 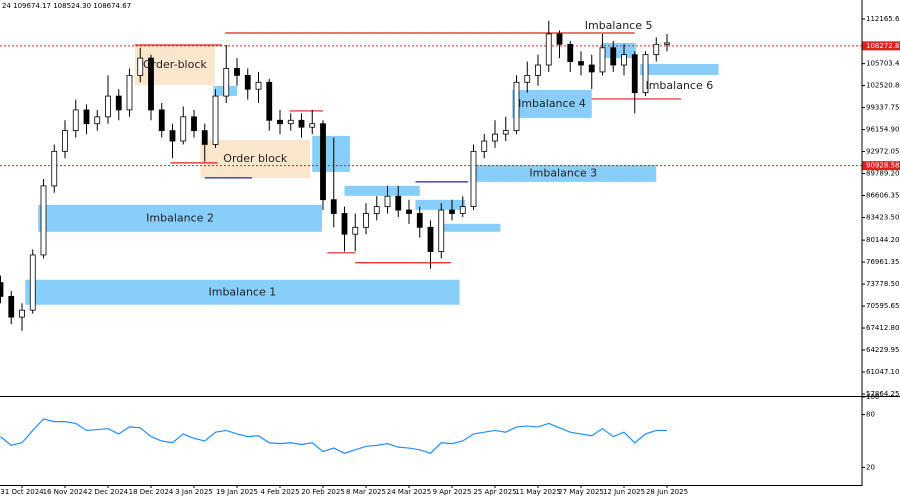 What do you see at coordinates (581, 492) in the screenshot?
I see `x-tick-label: 27 May 2025` at bounding box center [581, 492].